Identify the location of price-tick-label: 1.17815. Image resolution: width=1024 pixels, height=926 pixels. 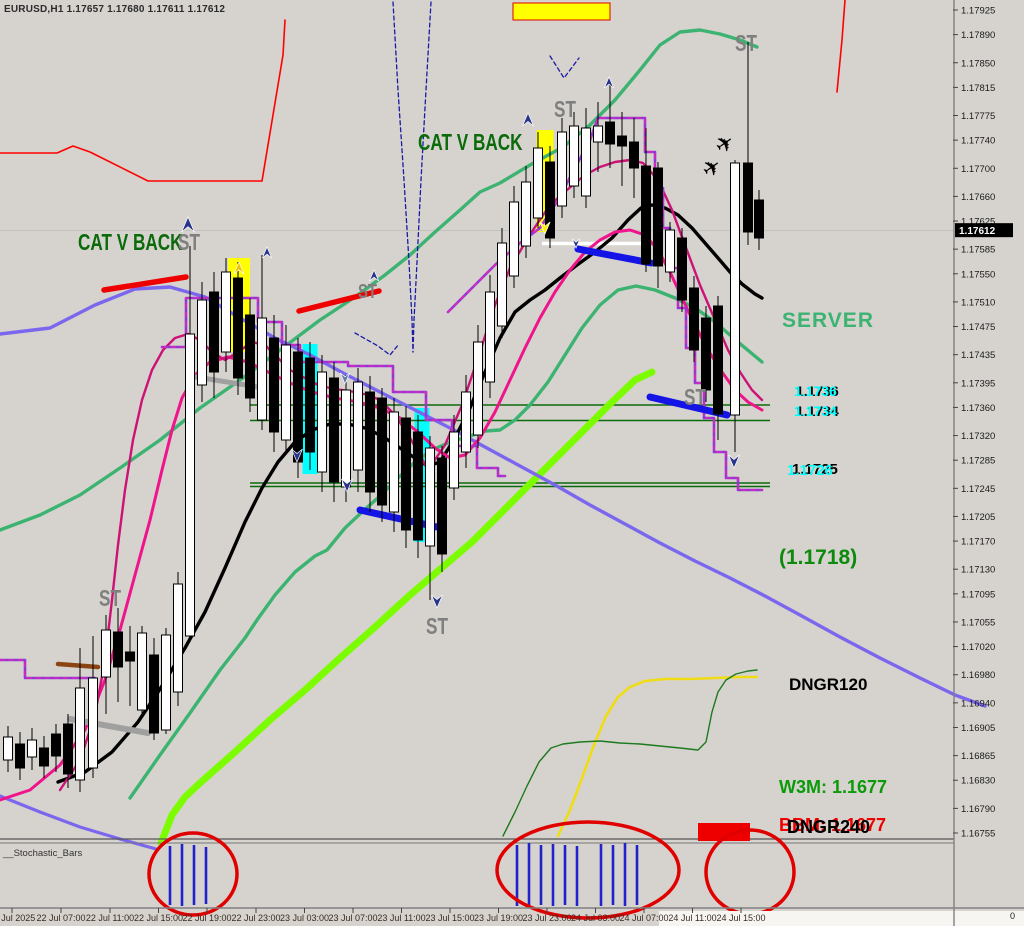
(978, 88).